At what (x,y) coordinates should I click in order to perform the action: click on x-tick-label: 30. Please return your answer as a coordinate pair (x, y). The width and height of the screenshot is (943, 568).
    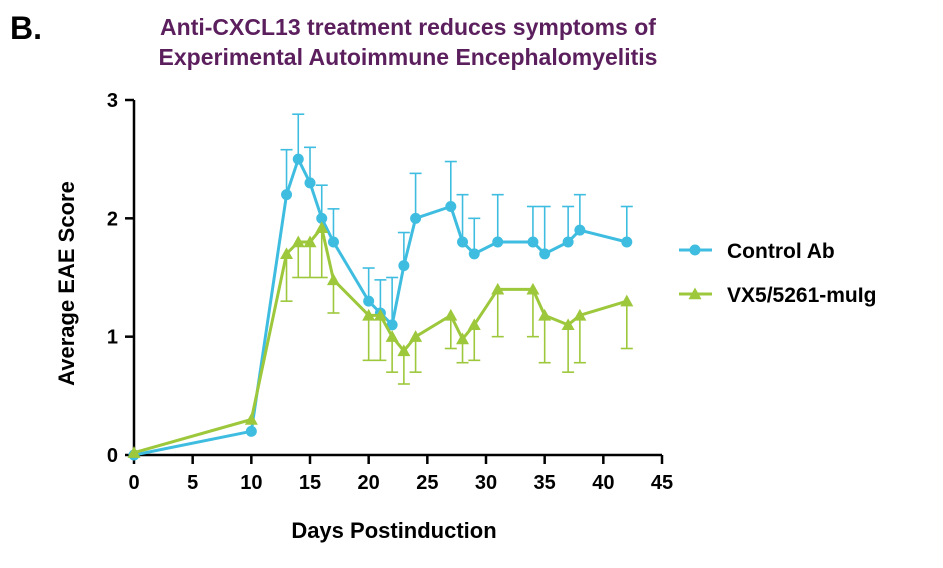
    Looking at the image, I should click on (486, 483).